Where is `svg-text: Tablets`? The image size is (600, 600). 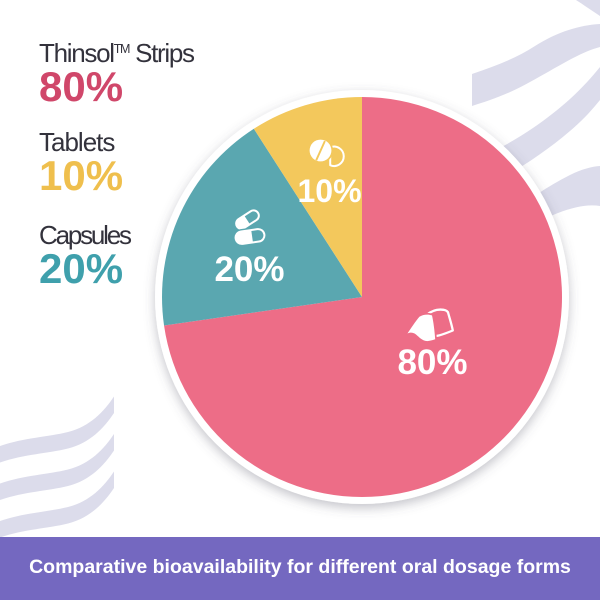 svg-text: Tablets is located at coordinates (77, 142).